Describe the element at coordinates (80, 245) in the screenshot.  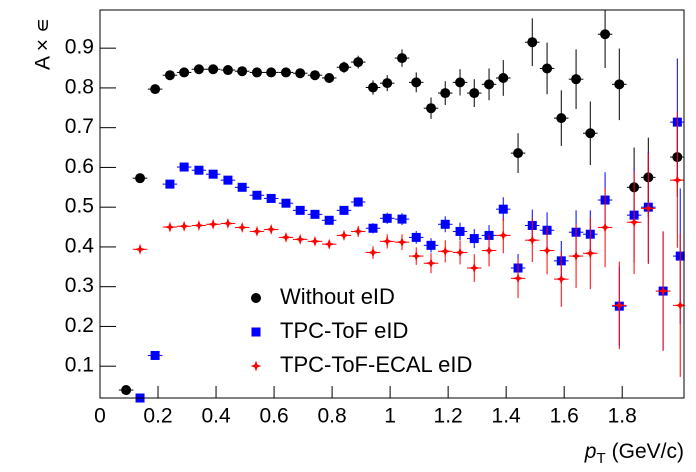
I see `y-tick-label: 0.4` at that location.